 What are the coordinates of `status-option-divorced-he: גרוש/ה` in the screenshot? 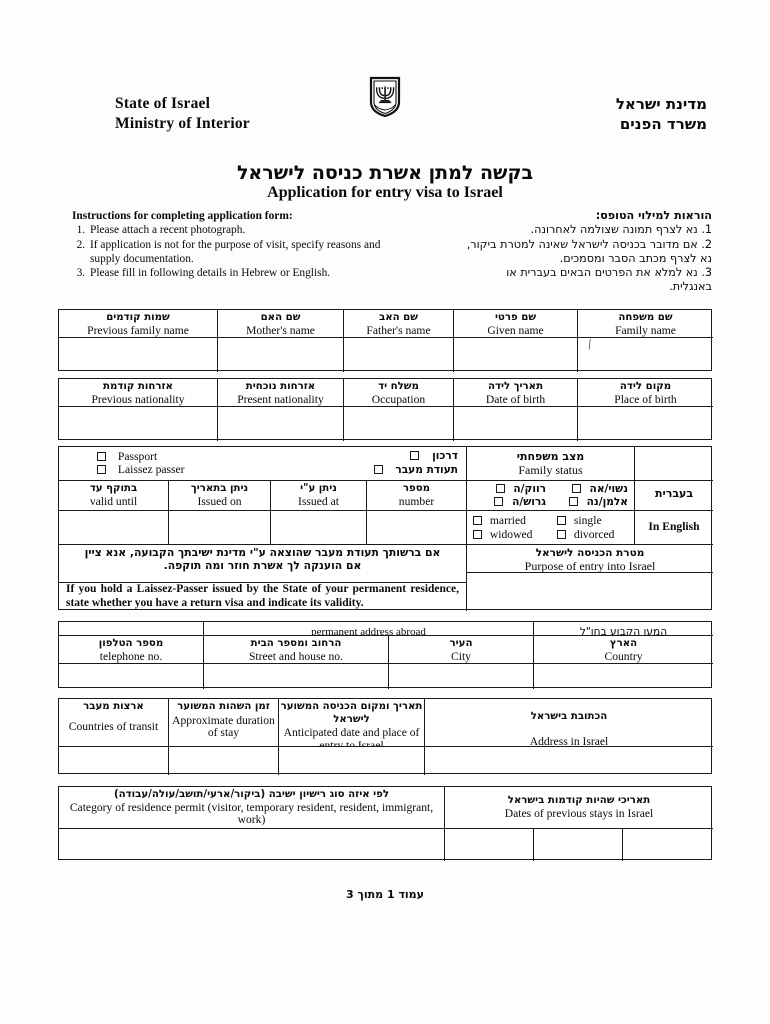 It's located at (520, 502).